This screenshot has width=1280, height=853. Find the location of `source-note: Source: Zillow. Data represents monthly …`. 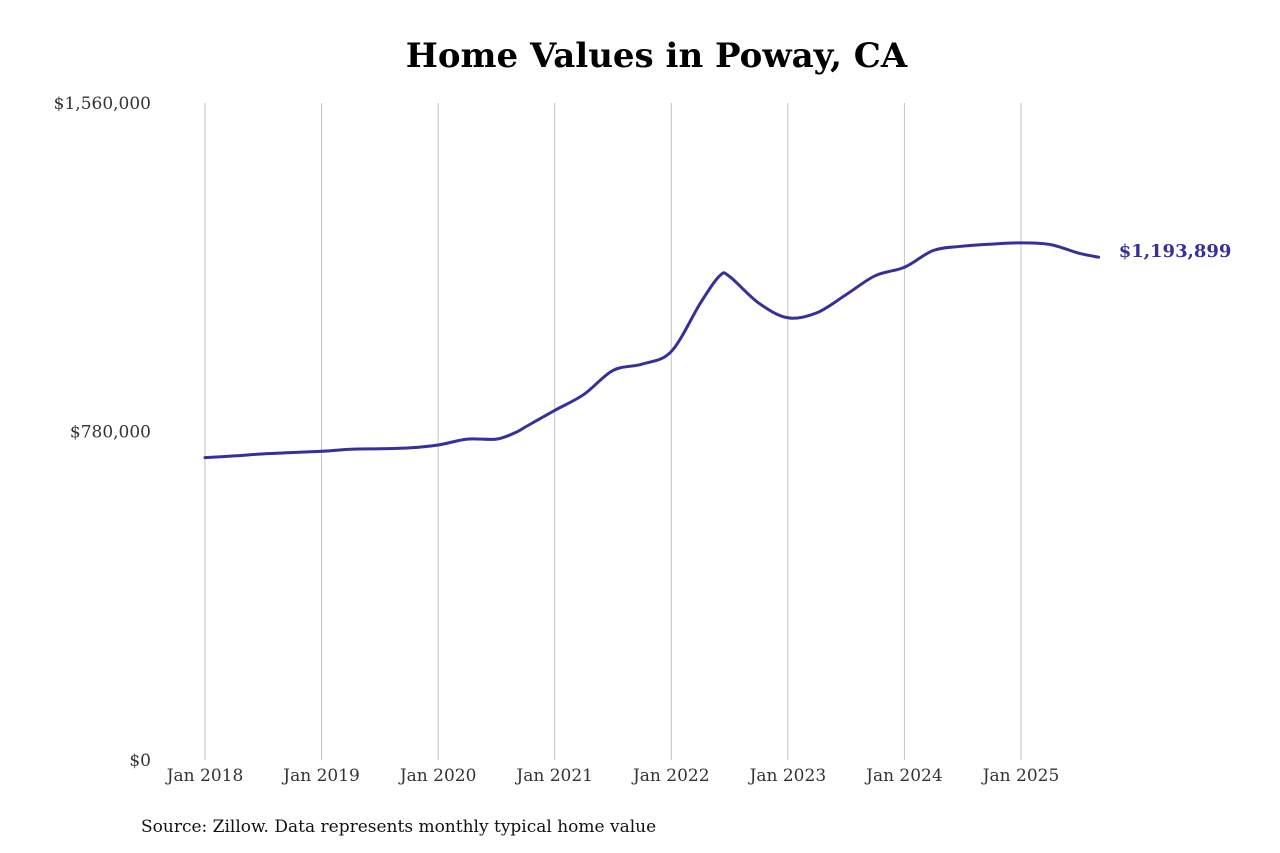

source-note: Source: Zillow. Data represents monthly … is located at coordinates (399, 827).